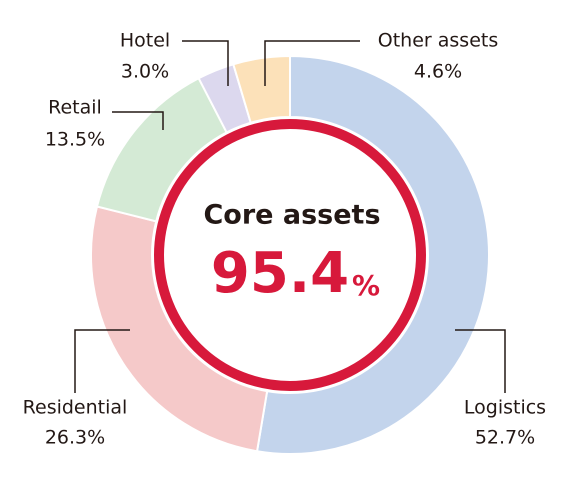 The image size is (568, 482). Describe the element at coordinates (280, 273) in the screenshot. I see `center-value: 95.4` at that location.